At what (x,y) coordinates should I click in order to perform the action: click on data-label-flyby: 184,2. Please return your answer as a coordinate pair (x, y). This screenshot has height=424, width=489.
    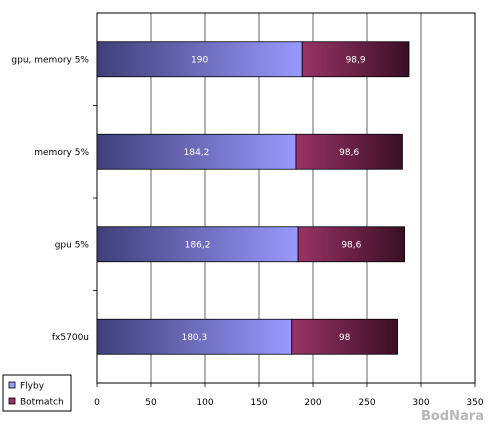
    Looking at the image, I should click on (197, 153).